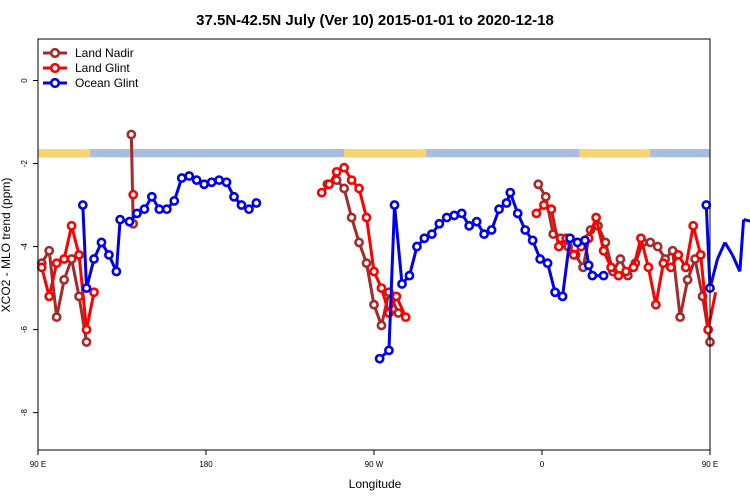 The width and height of the screenshot is (750, 500). What do you see at coordinates (24, 246) in the screenshot?
I see `y-tick-label: -4` at bounding box center [24, 246].